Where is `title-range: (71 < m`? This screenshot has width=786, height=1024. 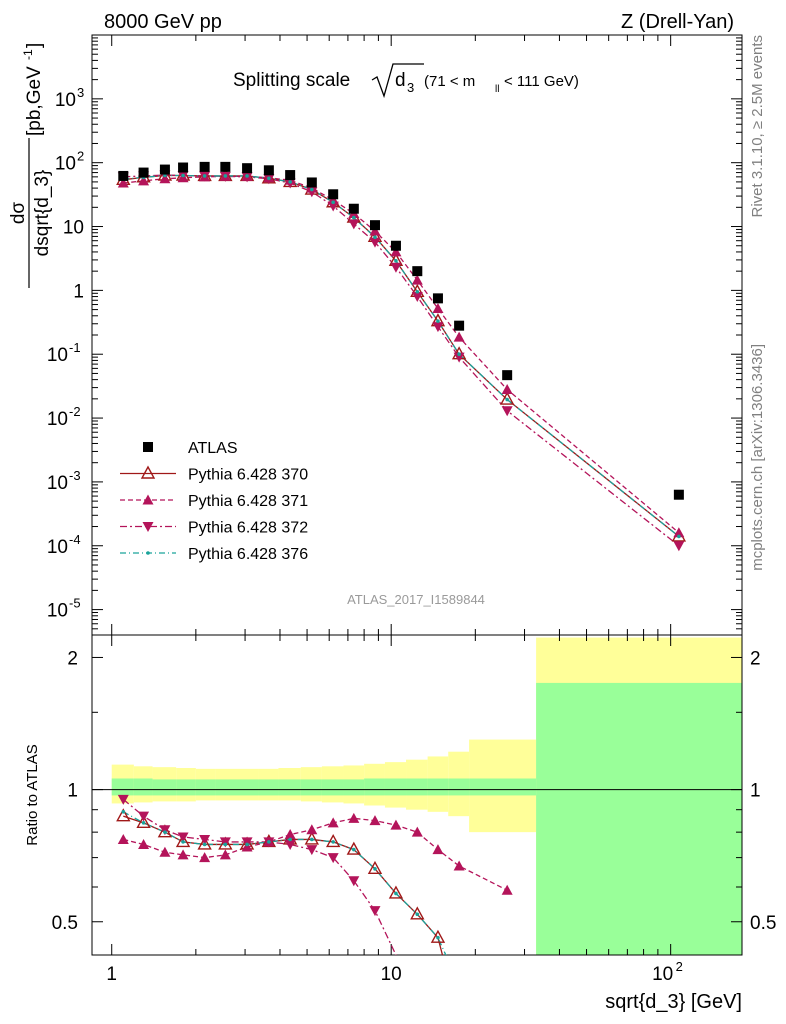
title-range: (71 < m is located at coordinates (449, 81).